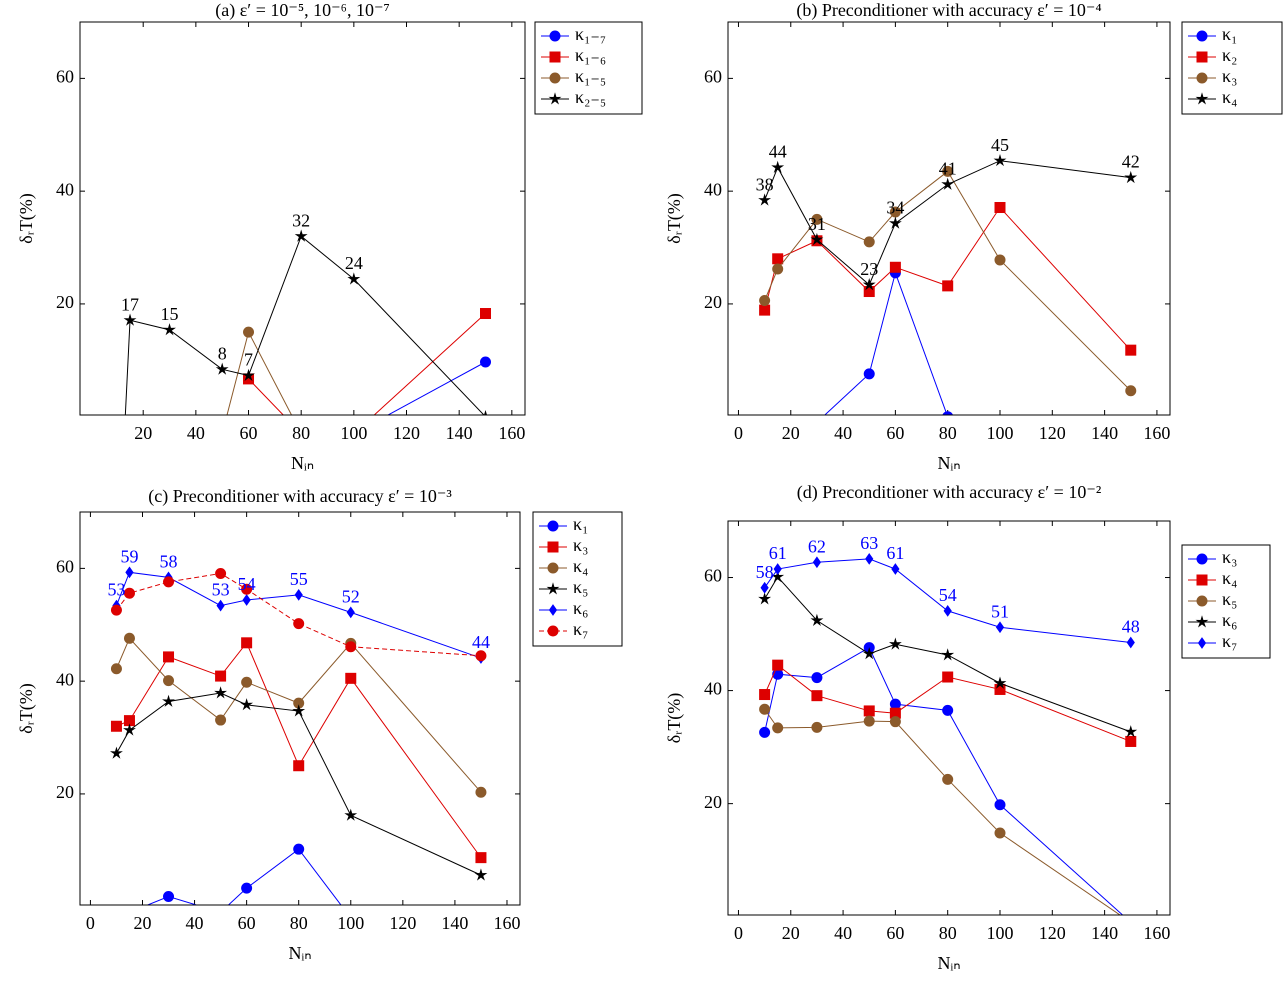  I want to click on x-tick-label: 120, so click(406, 433).